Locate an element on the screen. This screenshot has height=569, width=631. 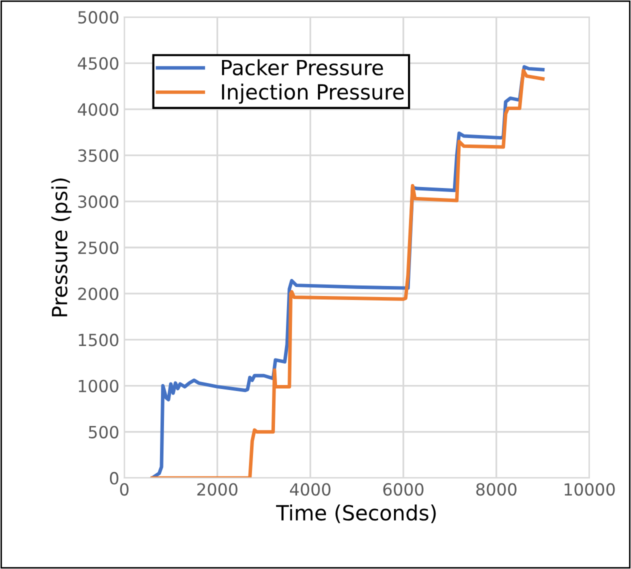
x-tick-label: 10000 is located at coordinates (589, 489).